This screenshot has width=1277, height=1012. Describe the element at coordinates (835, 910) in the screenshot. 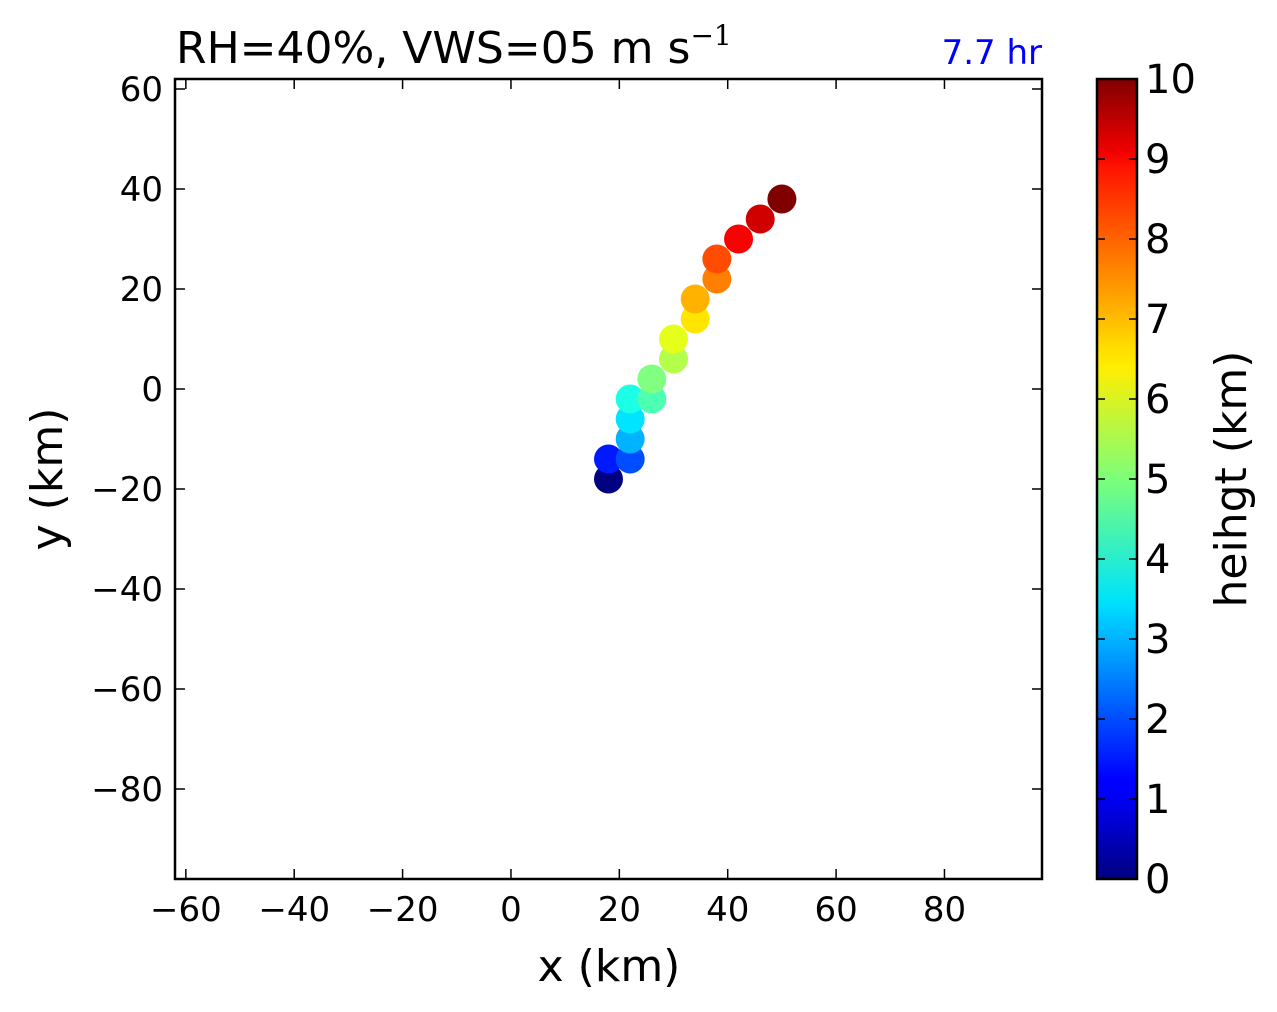

I see `x-tick-label: 60` at that location.